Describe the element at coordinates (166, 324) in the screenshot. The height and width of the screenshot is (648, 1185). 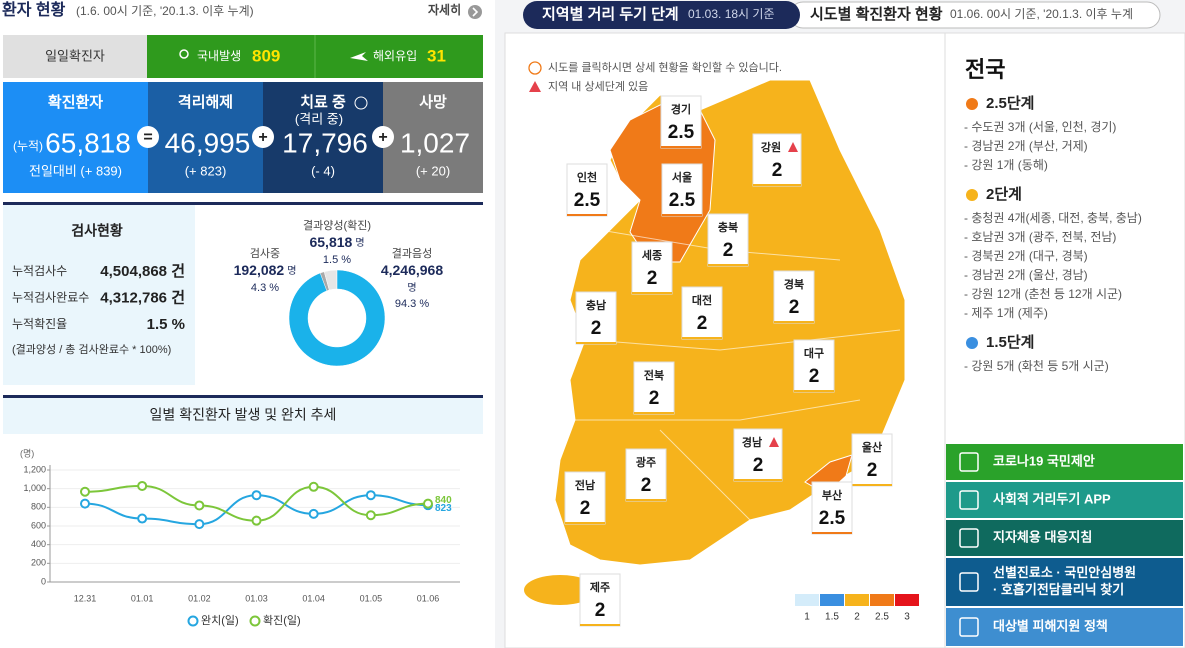
I see `tests-value: 1.5 %` at that location.